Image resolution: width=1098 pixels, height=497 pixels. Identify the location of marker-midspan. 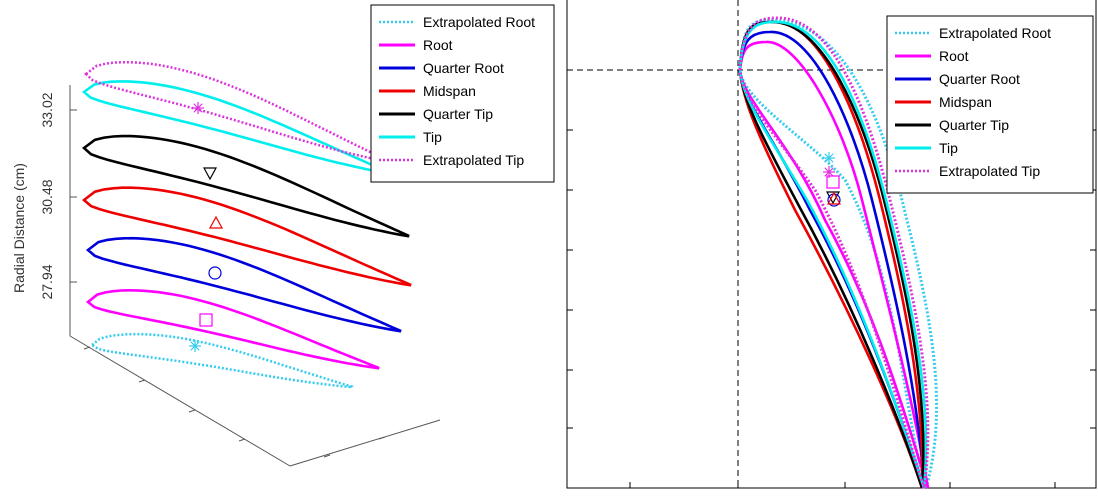
(216, 222).